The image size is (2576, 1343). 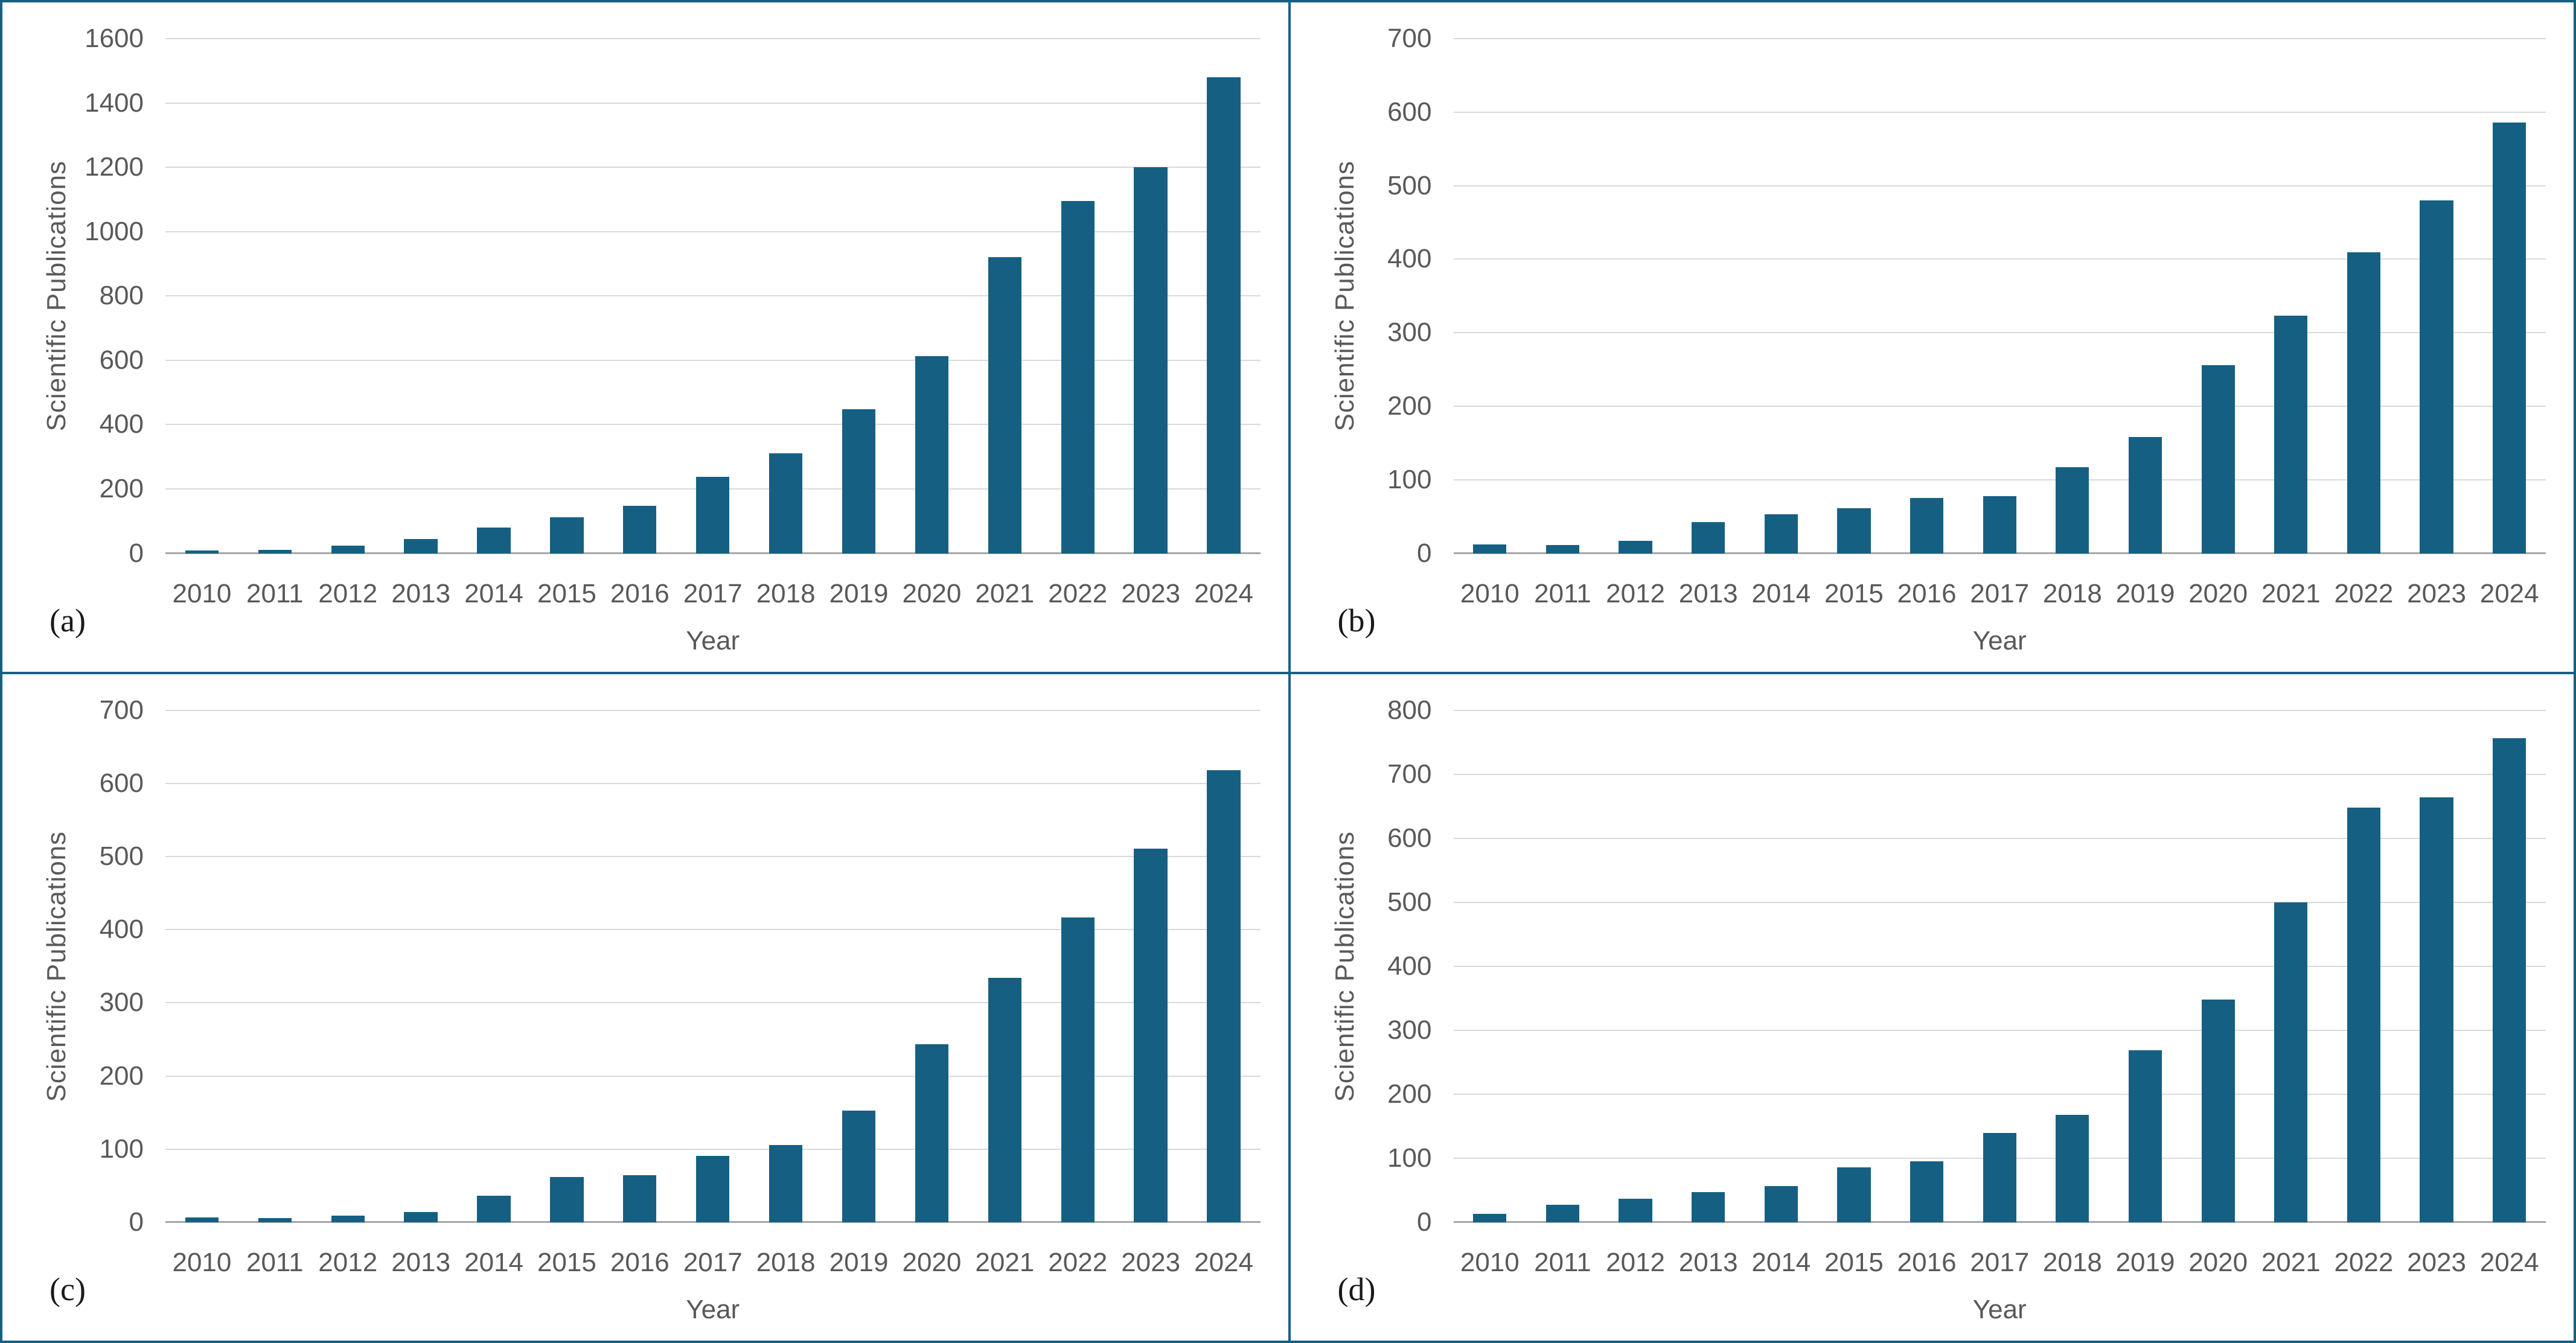 What do you see at coordinates (1781, 1262) in the screenshot?
I see `x-tick-label: 2014` at bounding box center [1781, 1262].